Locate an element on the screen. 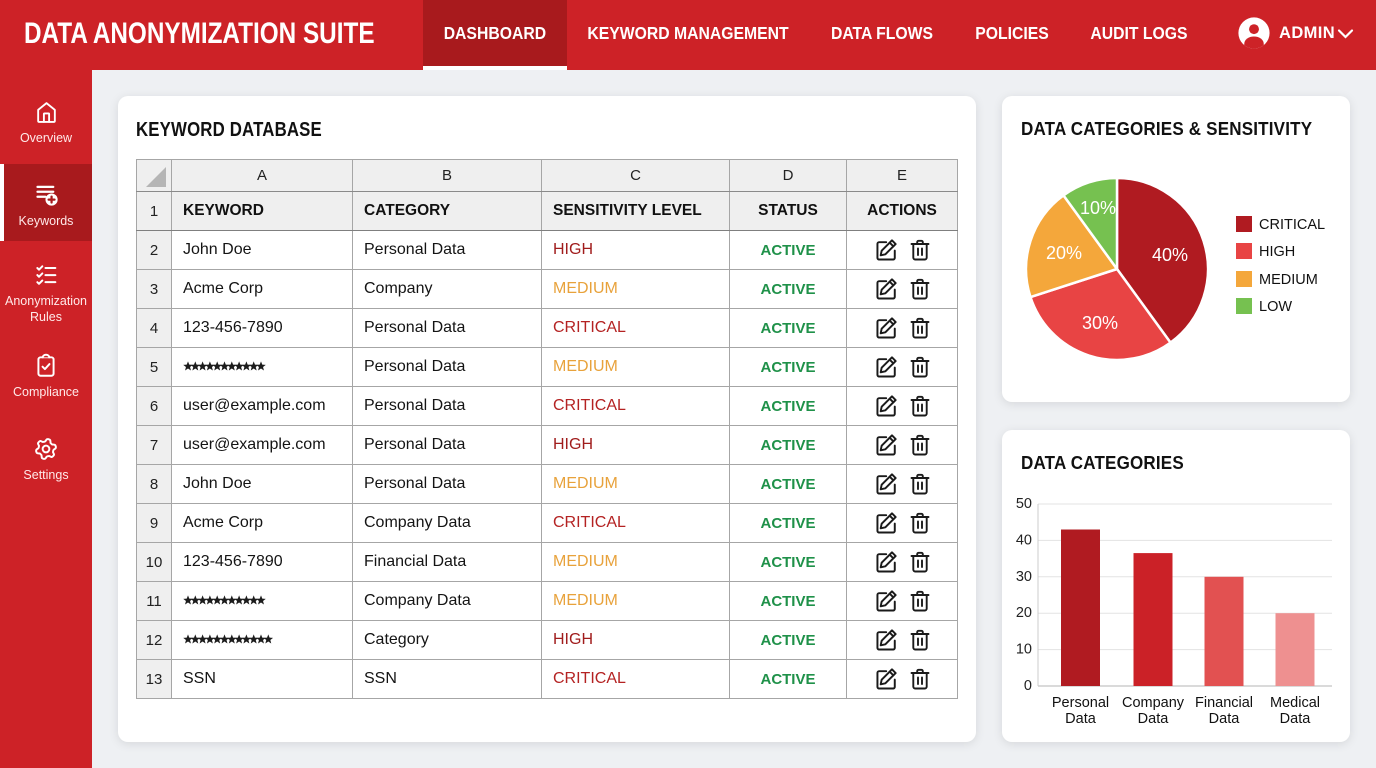  svg-text: 40 is located at coordinates (1024, 540).